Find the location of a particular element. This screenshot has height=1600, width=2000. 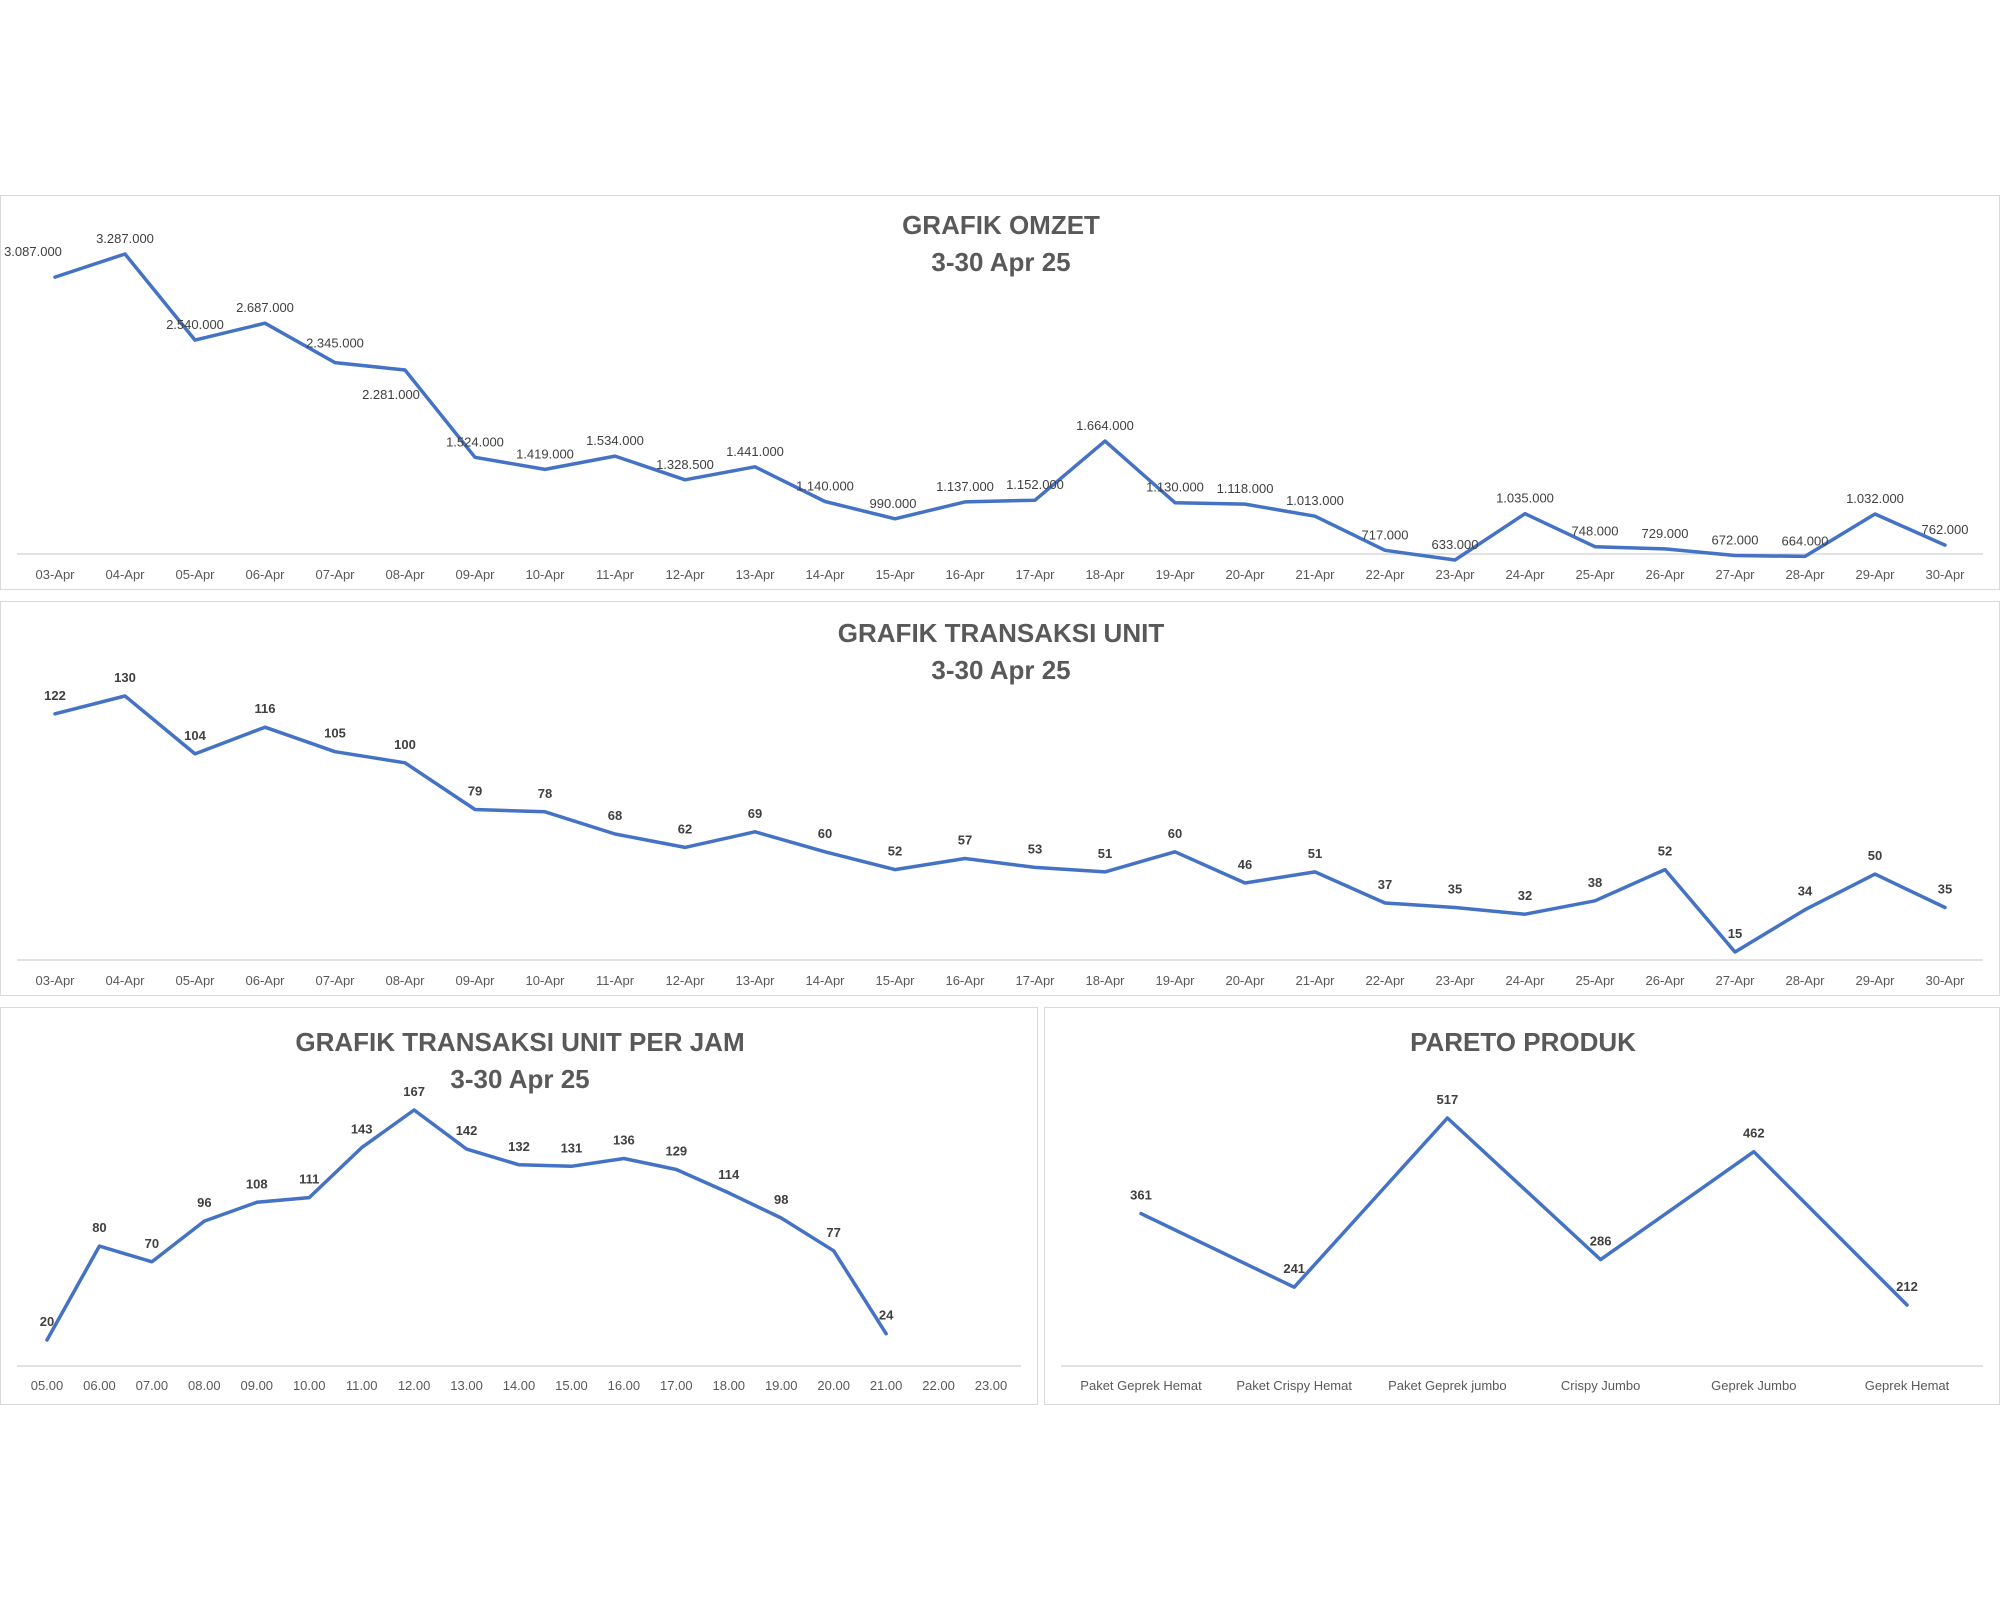

data-label: 38 is located at coordinates (1595, 882).